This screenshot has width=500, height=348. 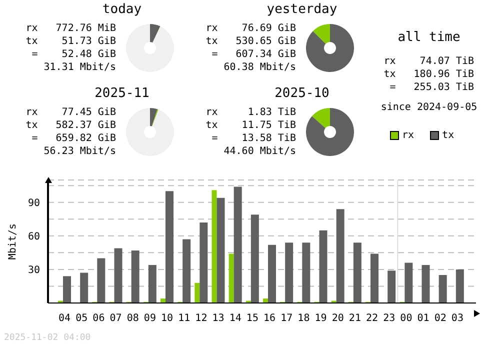 What do you see at coordinates (184, 318) in the screenshot?
I see `x-tick-label: 11` at bounding box center [184, 318].